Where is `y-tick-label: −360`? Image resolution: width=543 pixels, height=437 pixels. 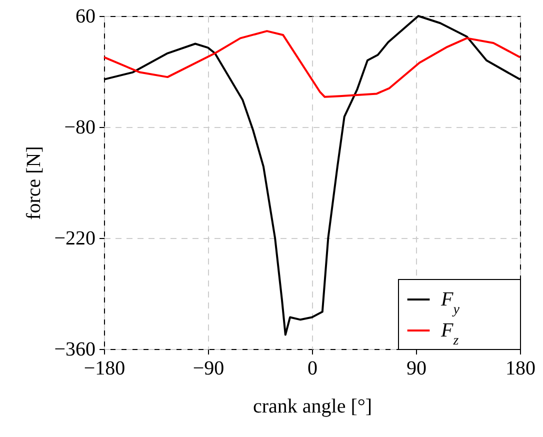
y-tick-label: −360 is located at coordinates (75, 349).